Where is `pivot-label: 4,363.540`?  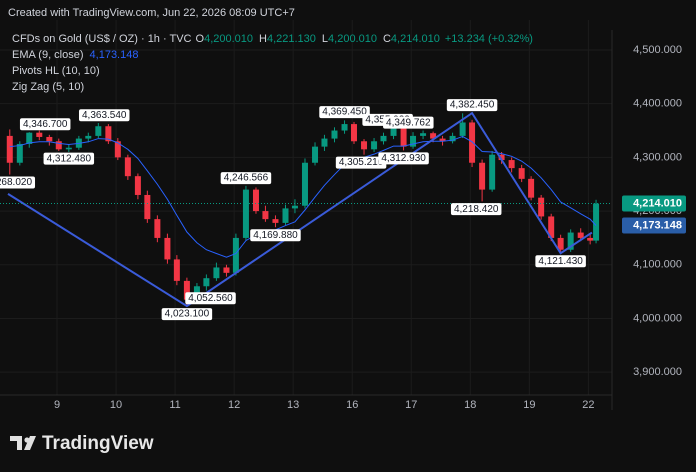
pivot-label: 4,363.540 is located at coordinates (104, 115).